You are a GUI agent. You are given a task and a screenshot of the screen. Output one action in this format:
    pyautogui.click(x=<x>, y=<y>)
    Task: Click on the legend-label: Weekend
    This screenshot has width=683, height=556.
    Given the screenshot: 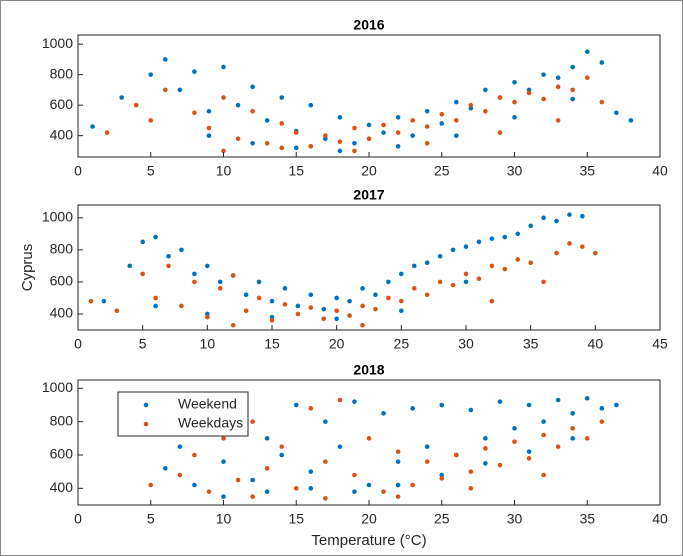 What is the action you would take?
    pyautogui.click(x=207, y=404)
    